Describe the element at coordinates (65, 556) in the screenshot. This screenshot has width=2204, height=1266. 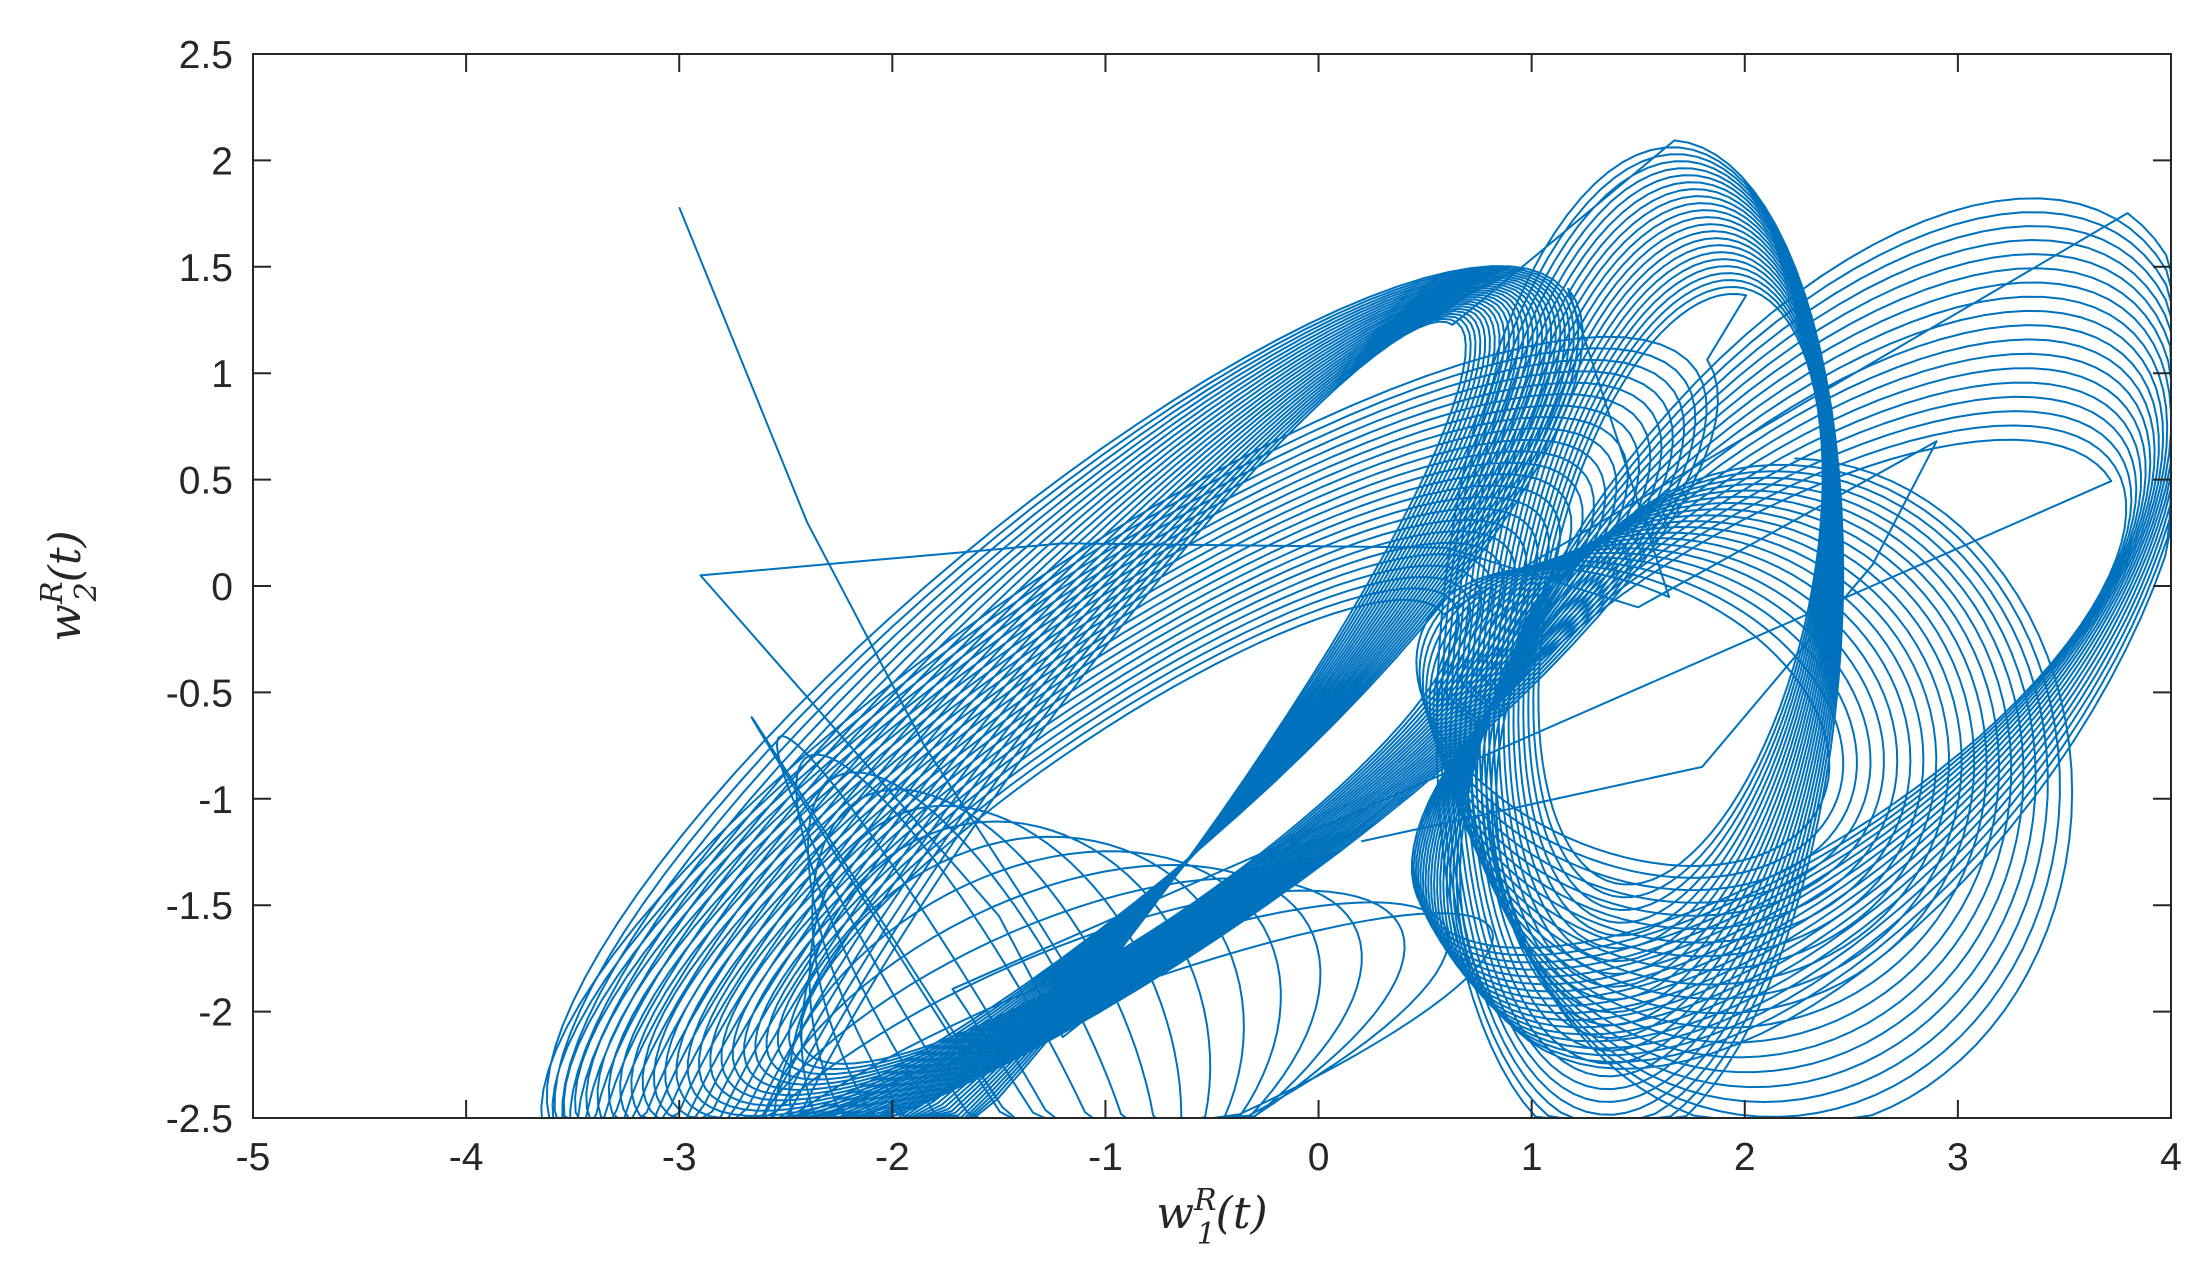
I see `y-axis-label-arg: (t)` at that location.